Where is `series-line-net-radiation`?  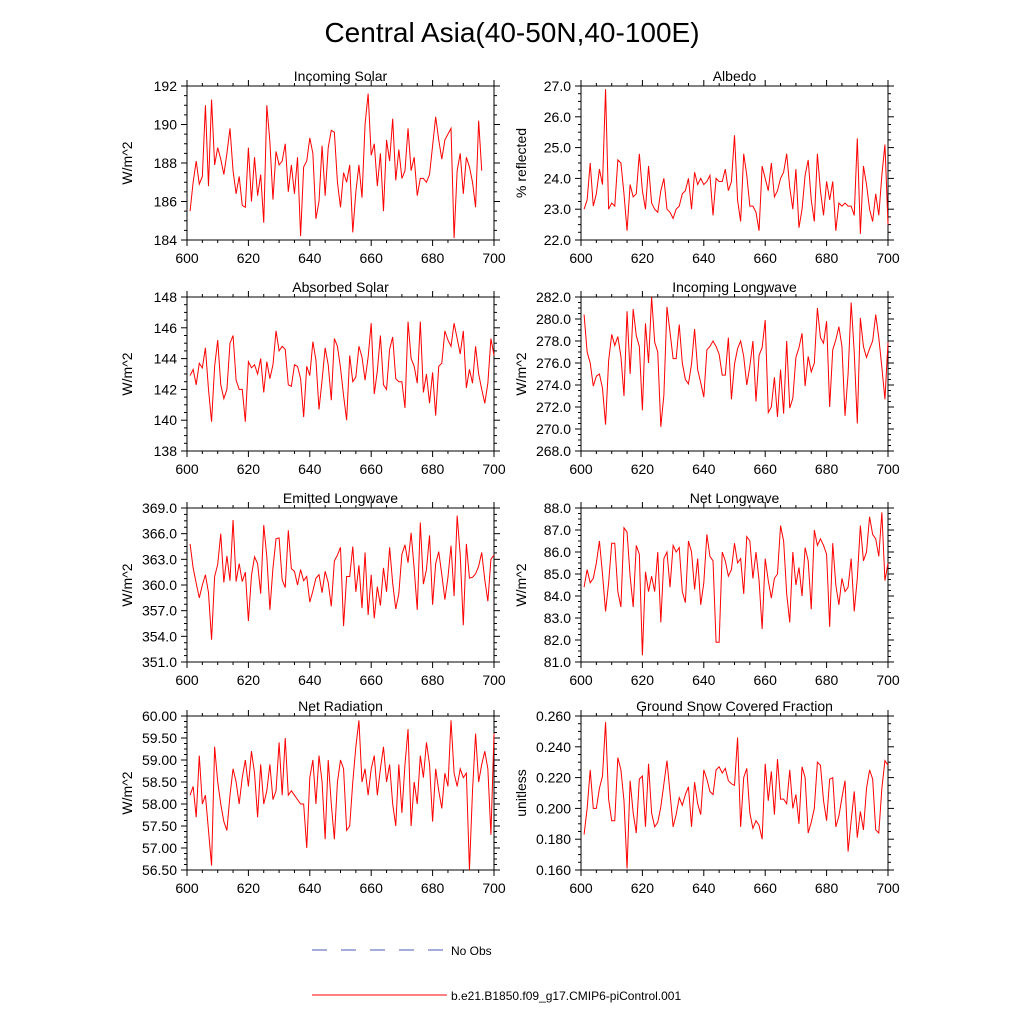
series-line-net-radiation is located at coordinates (342, 795).